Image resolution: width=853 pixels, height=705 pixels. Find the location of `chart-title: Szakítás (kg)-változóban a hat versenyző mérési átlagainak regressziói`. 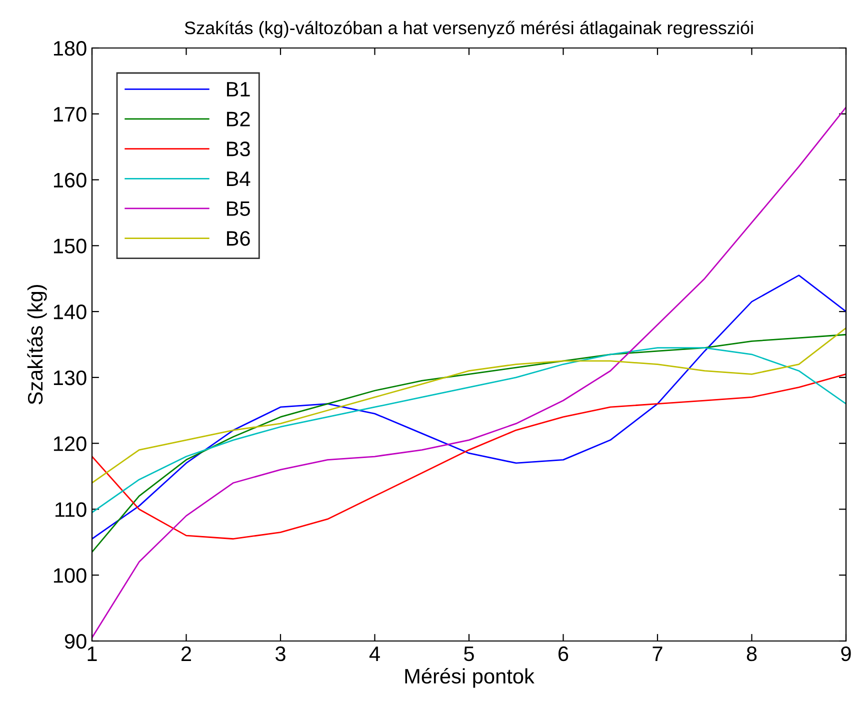

chart-title: Szakítás (kg)-változóban a hat versenyző mérési átlagainak regressziói is located at coordinates (468, 29).